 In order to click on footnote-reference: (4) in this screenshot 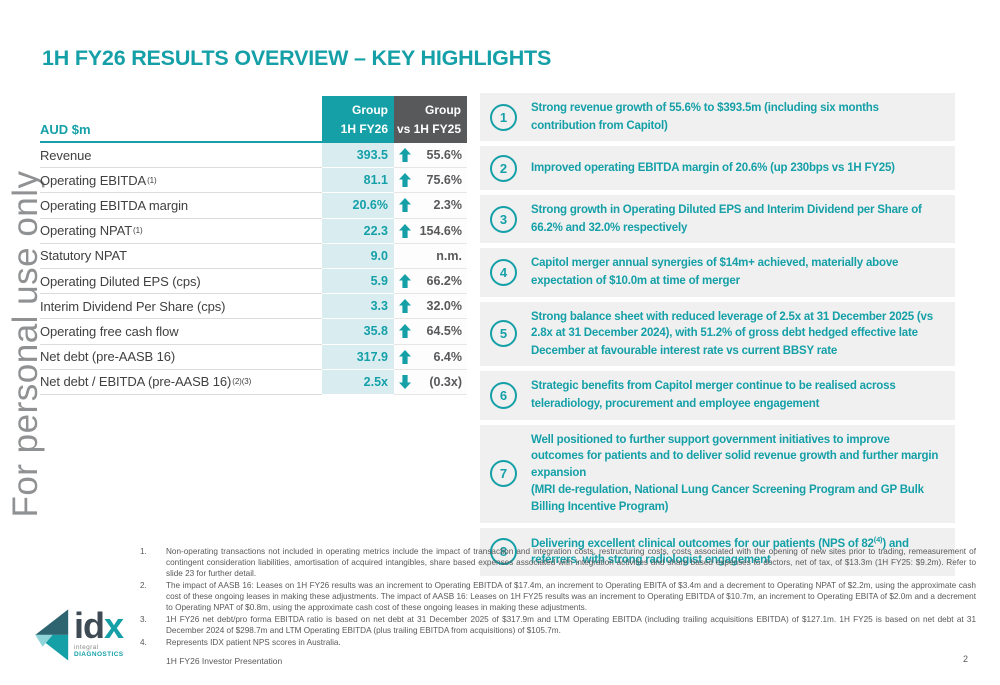, I will do `click(878, 539)`.